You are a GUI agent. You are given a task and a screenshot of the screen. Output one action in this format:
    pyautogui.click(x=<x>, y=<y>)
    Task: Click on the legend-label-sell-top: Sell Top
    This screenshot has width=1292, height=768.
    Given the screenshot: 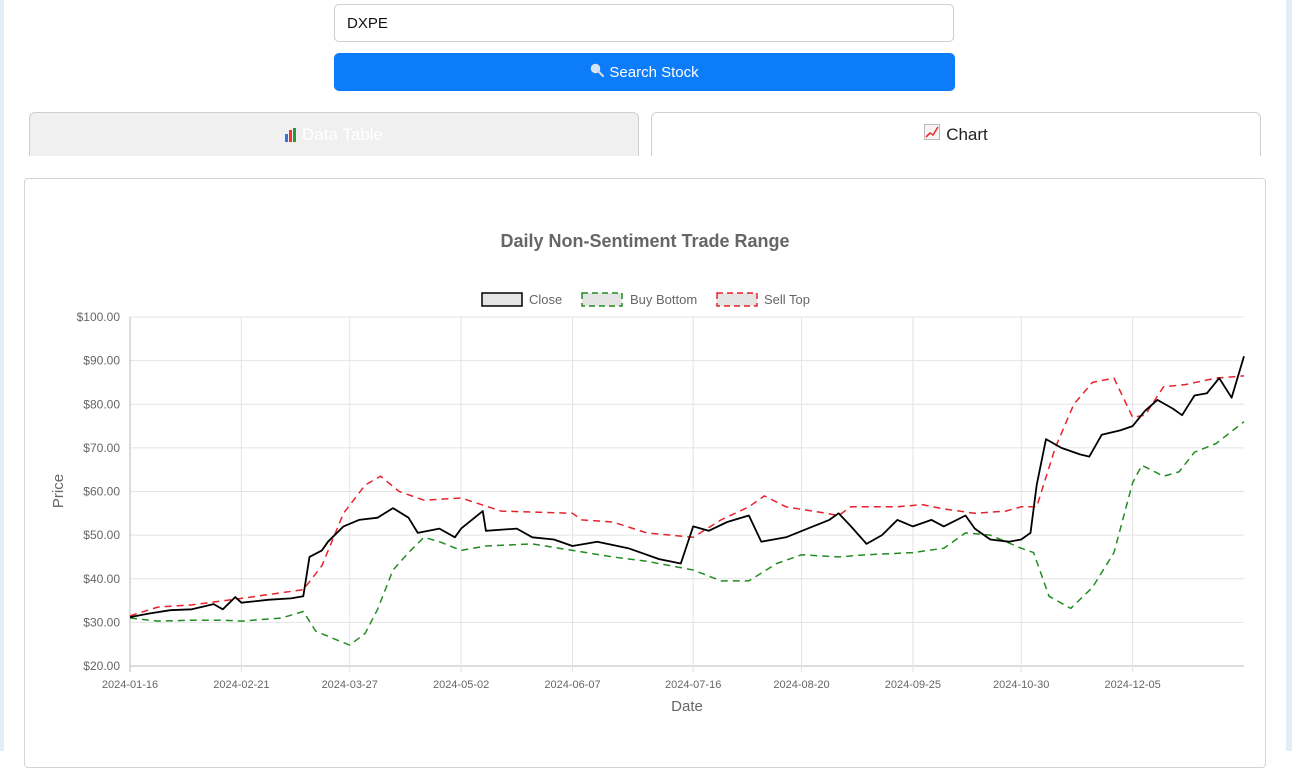 What is the action you would take?
    pyautogui.click(x=787, y=299)
    